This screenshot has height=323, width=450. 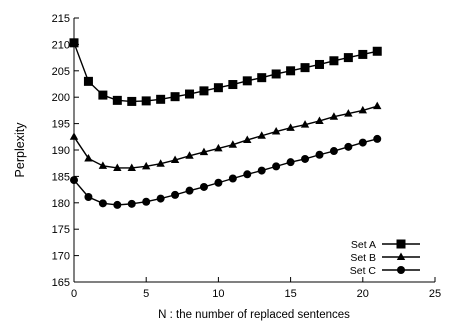 I want to click on x-tick-label: 25, so click(x=435, y=294).